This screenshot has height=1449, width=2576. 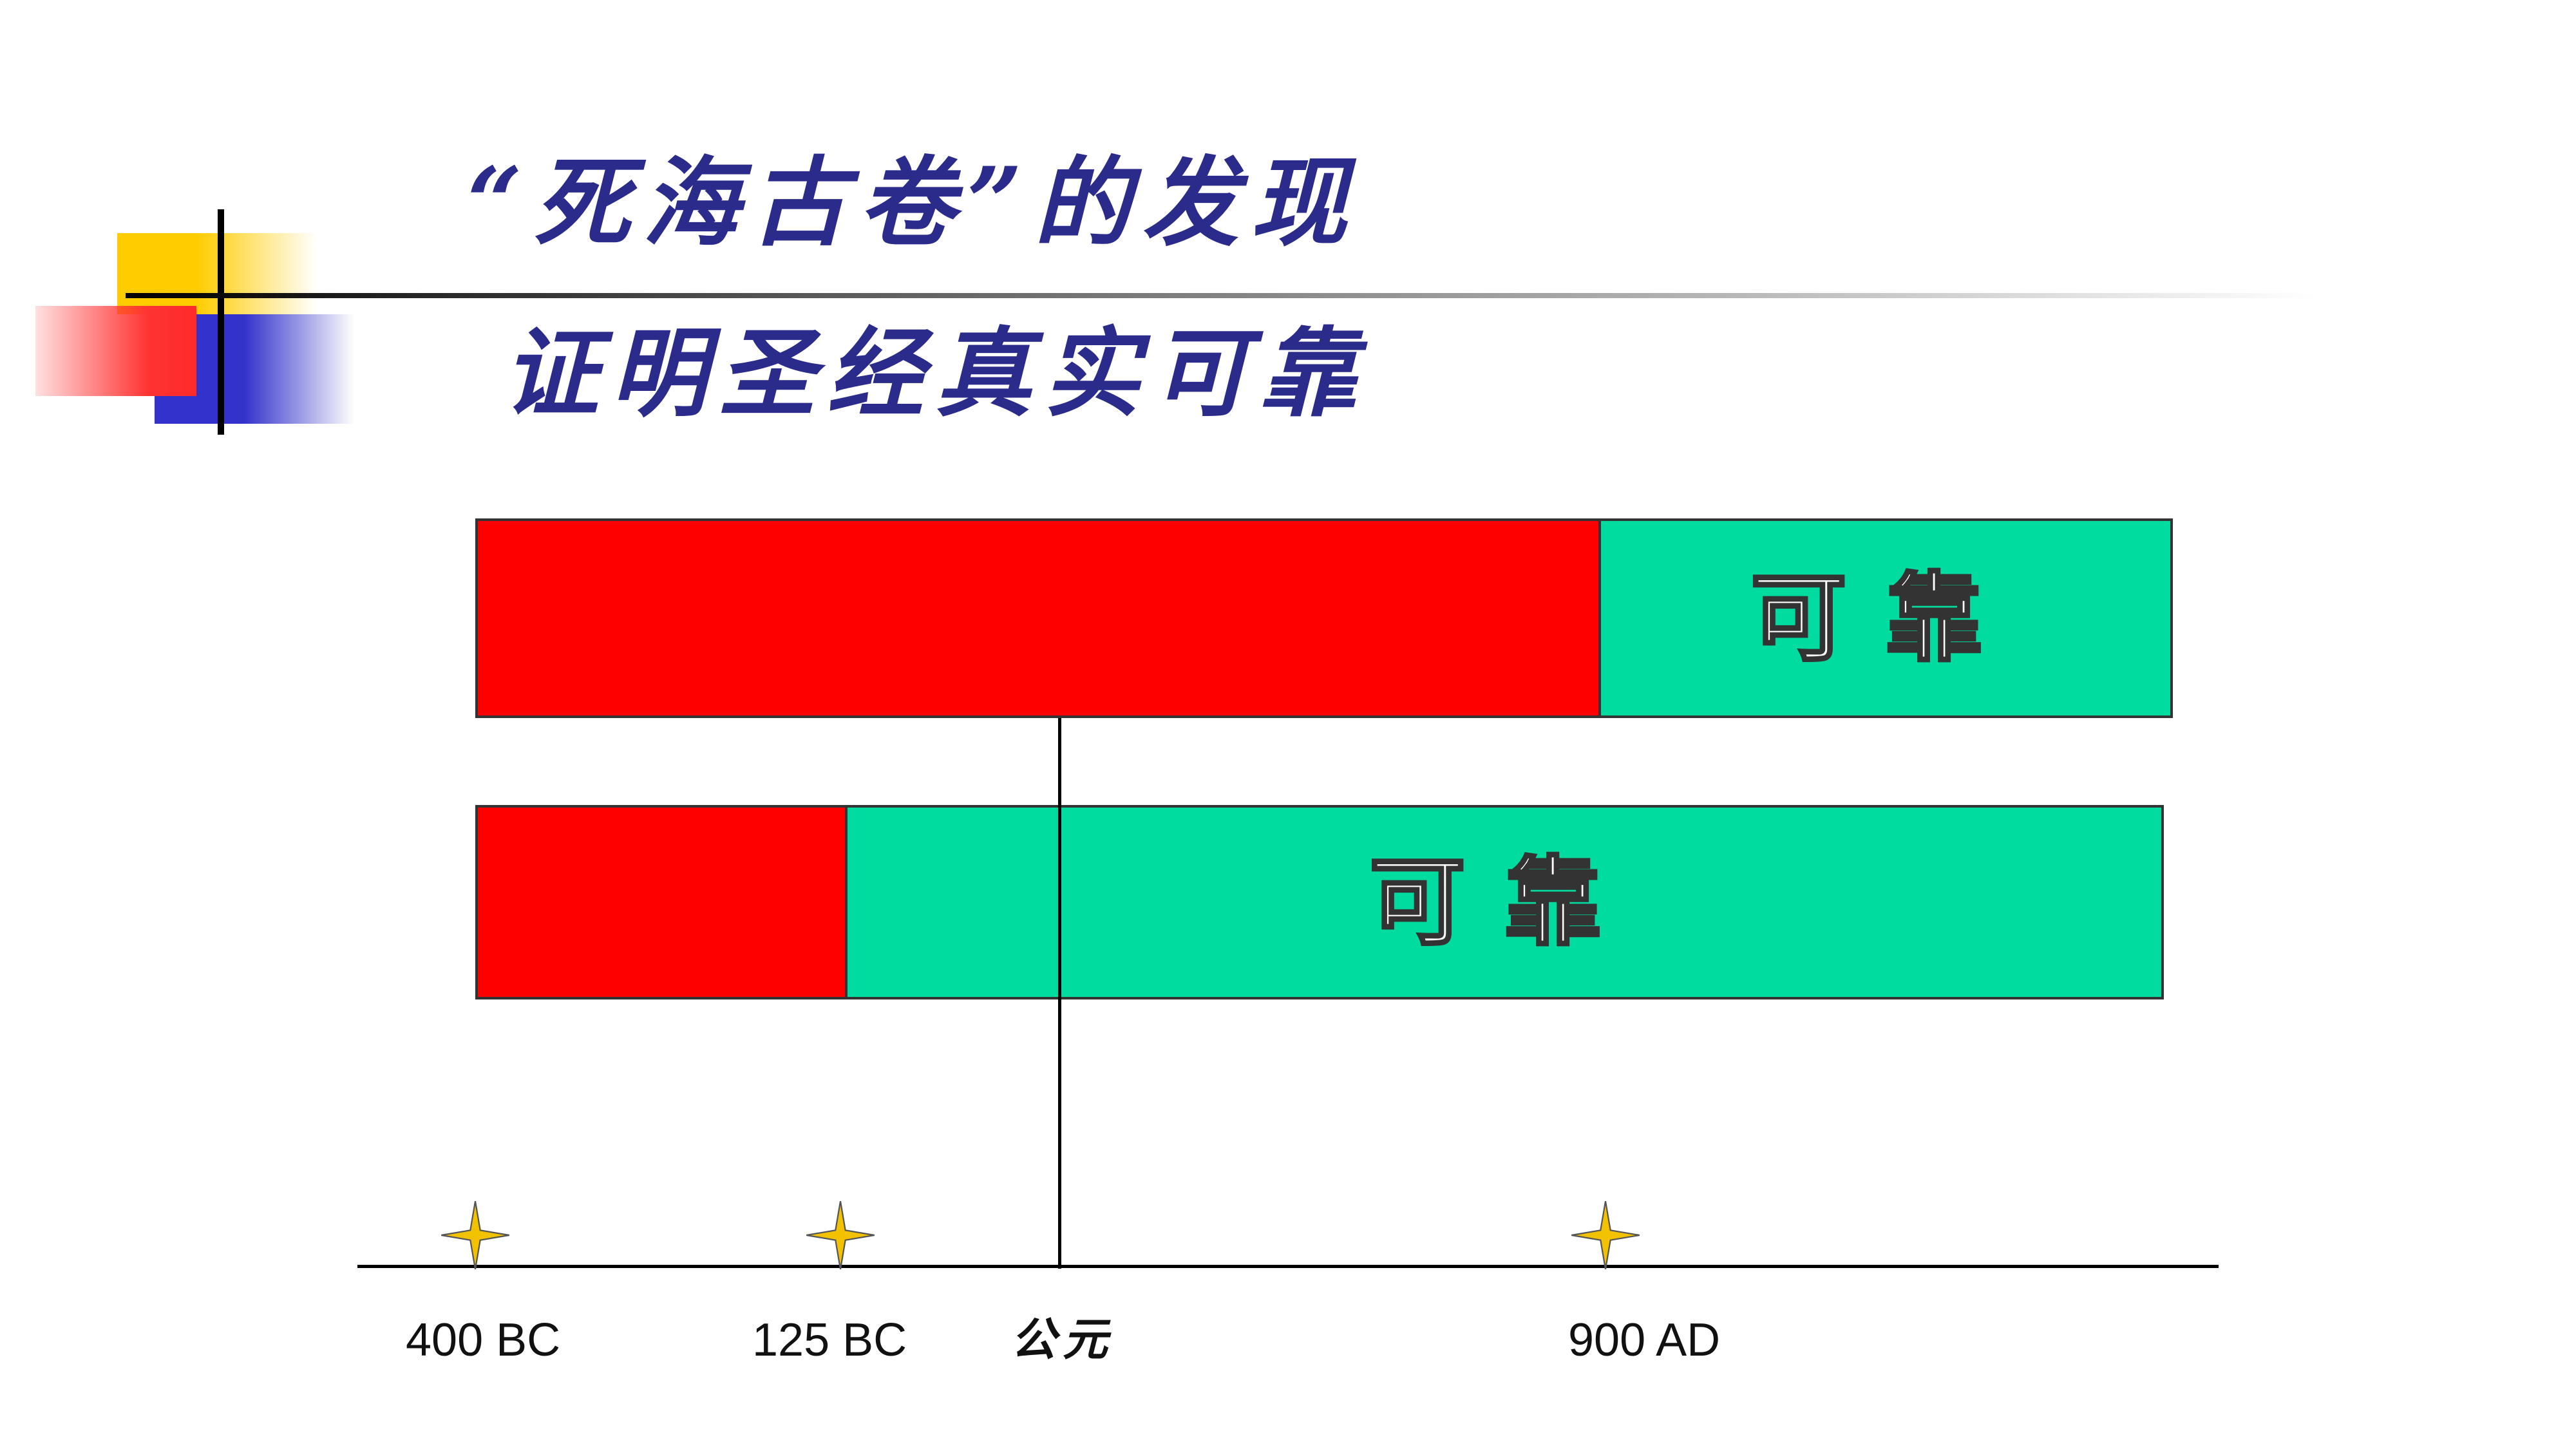 What do you see at coordinates (1644, 1340) in the screenshot?
I see `timeline-label-900ad: 900 AD` at bounding box center [1644, 1340].